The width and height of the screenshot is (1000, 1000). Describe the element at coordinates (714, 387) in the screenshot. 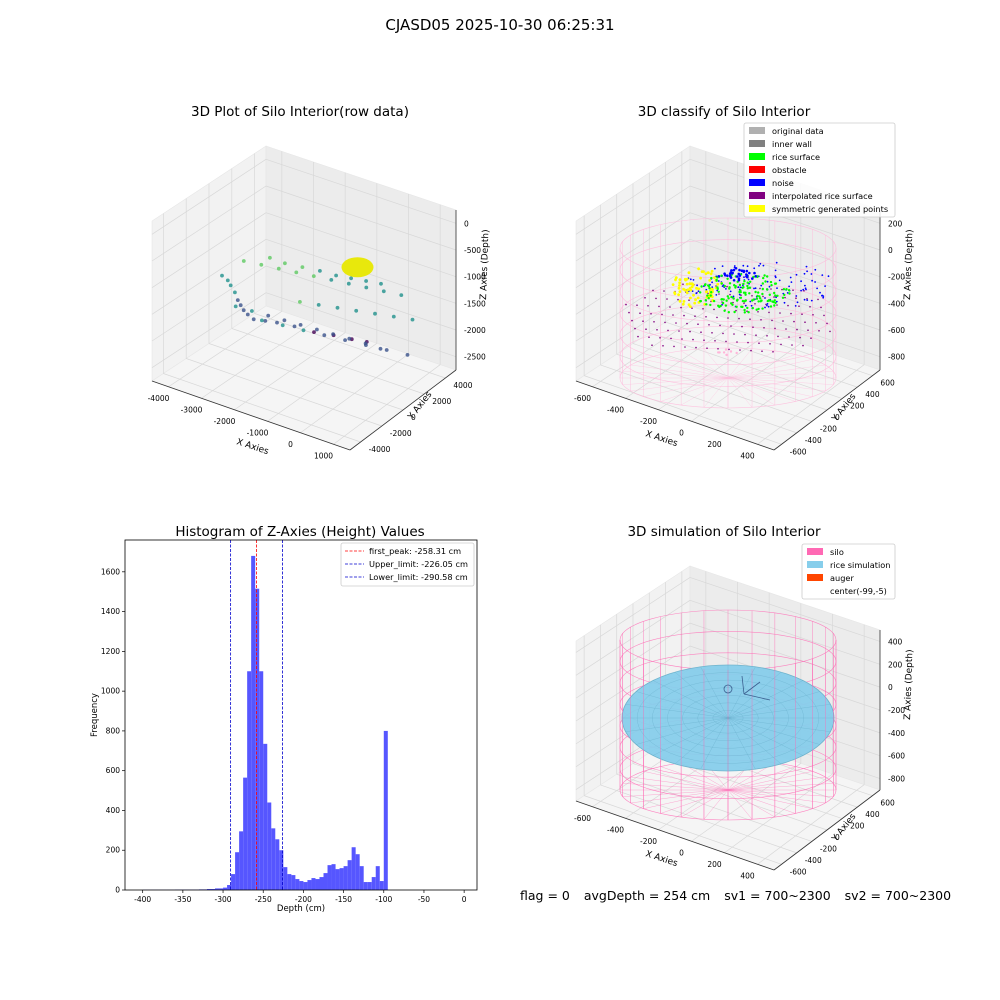

I see `classify-y-grid` at that location.